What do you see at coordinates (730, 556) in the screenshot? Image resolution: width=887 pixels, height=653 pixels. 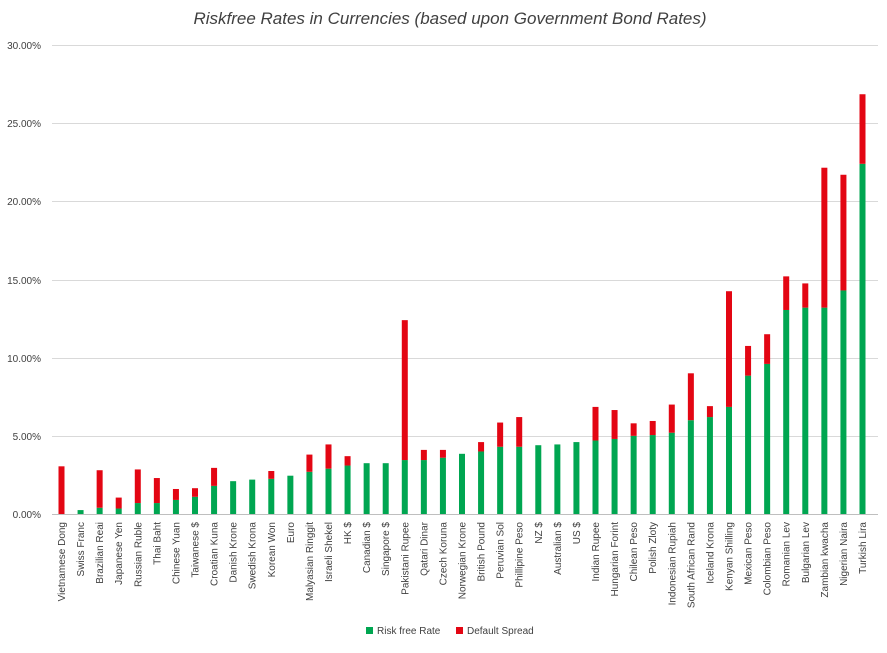 I see `x-tick-label: Kenyan Shilling` at bounding box center [730, 556].